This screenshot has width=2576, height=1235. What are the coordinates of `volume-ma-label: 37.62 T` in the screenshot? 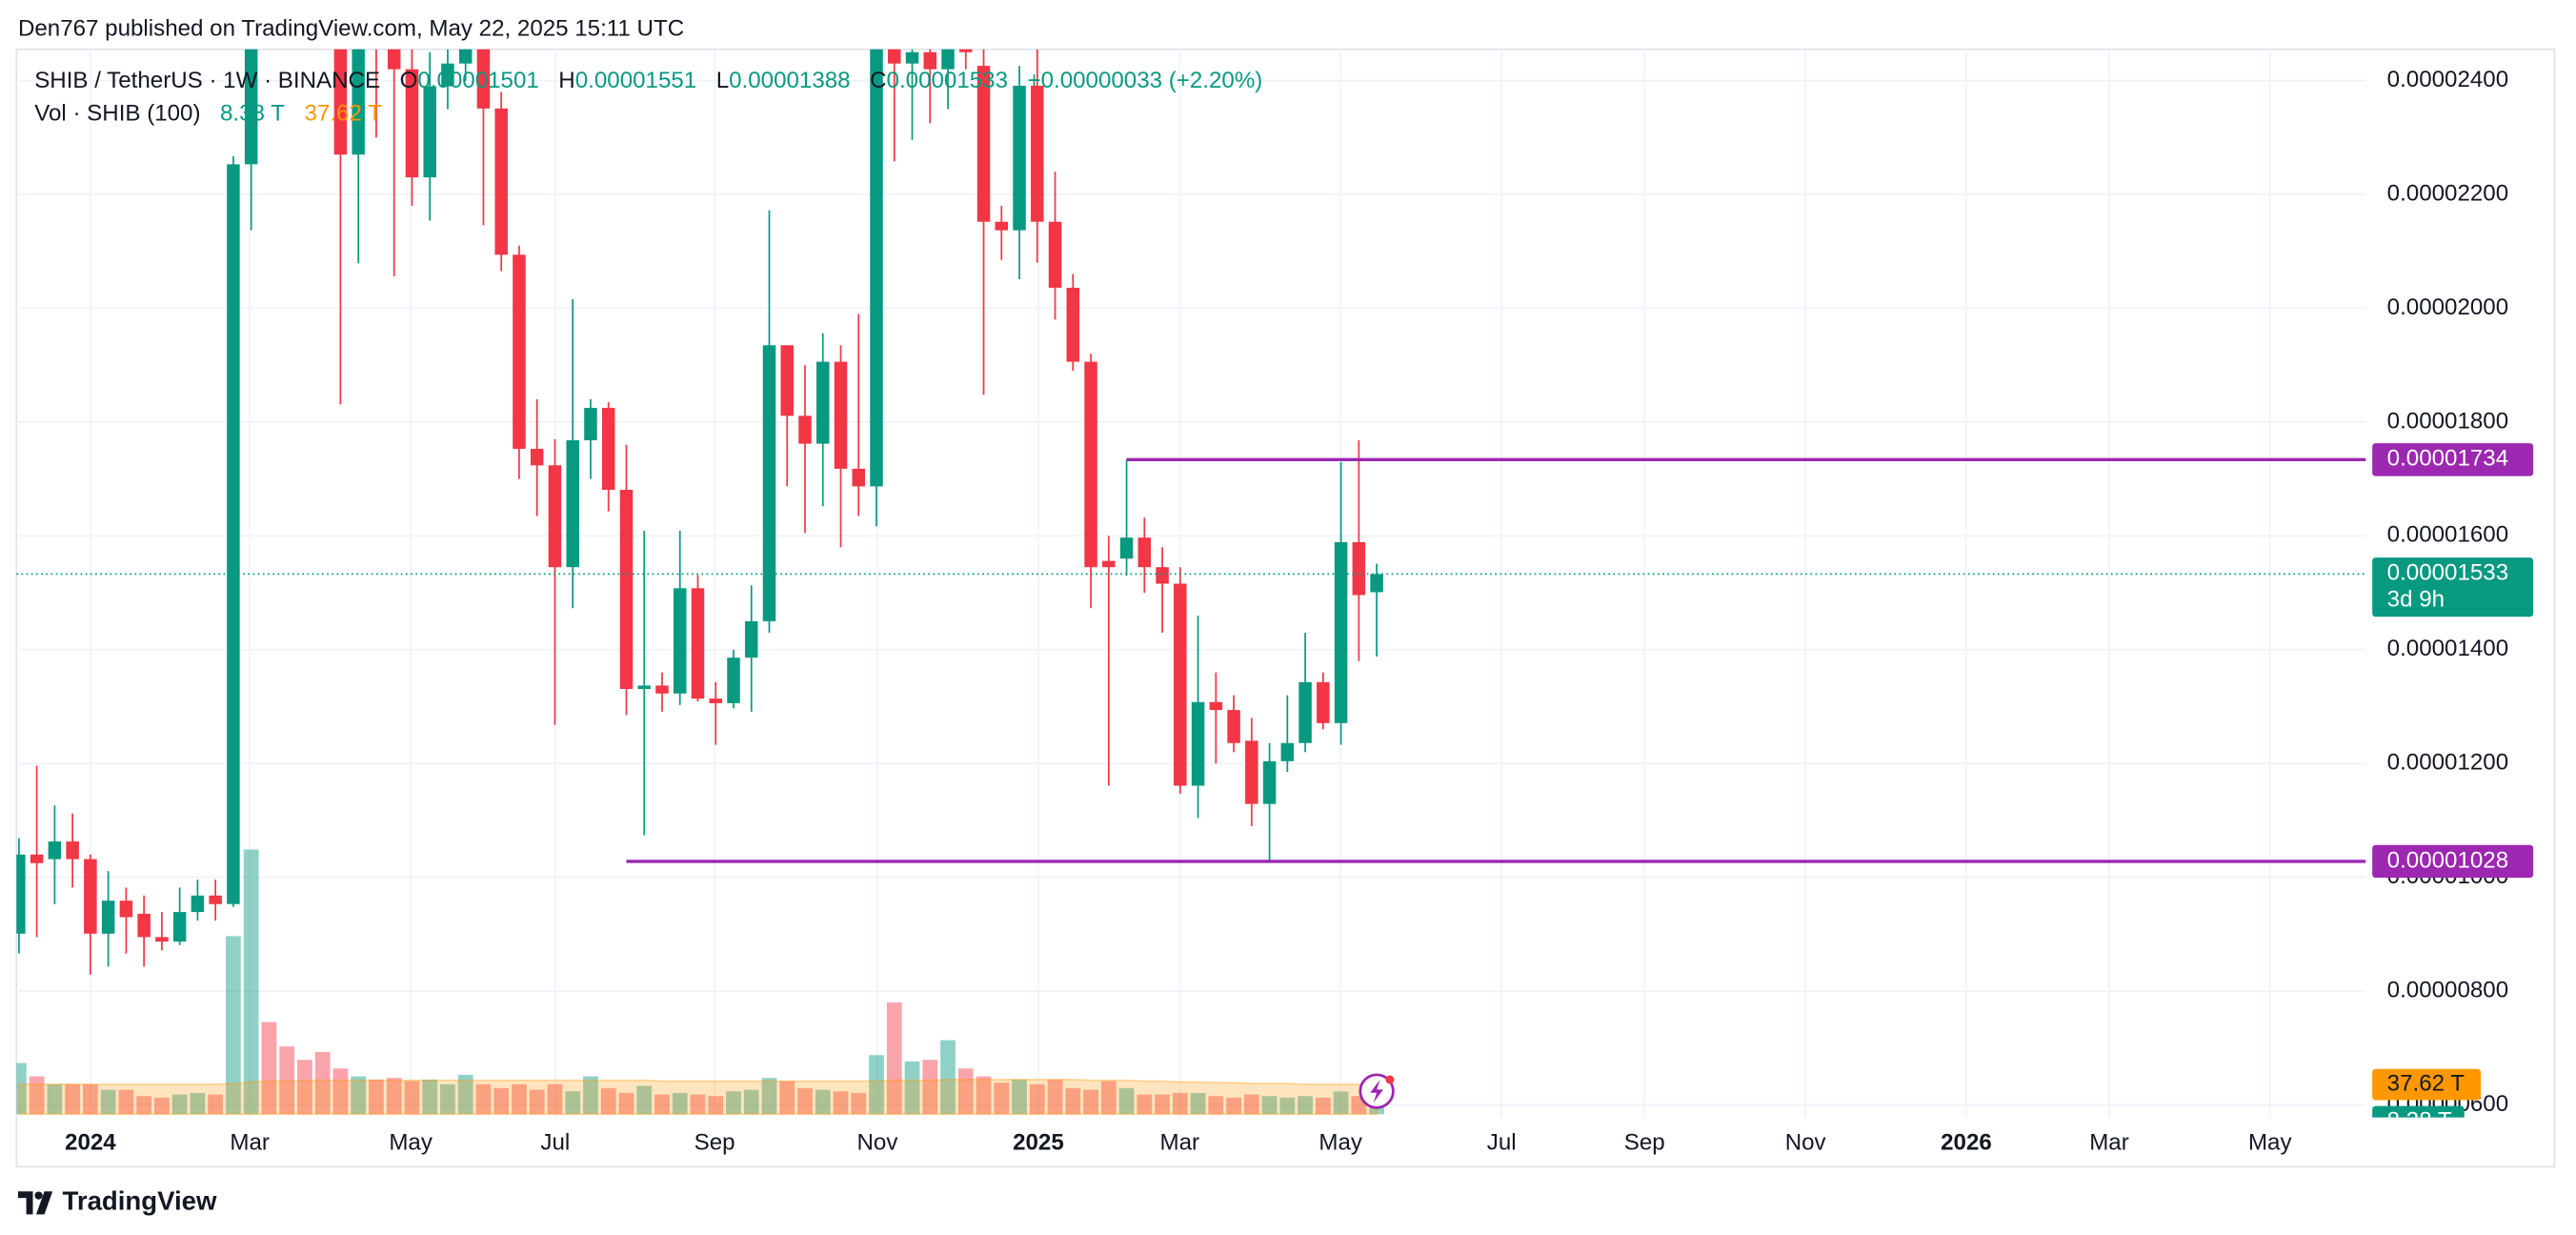 It's located at (2426, 1084).